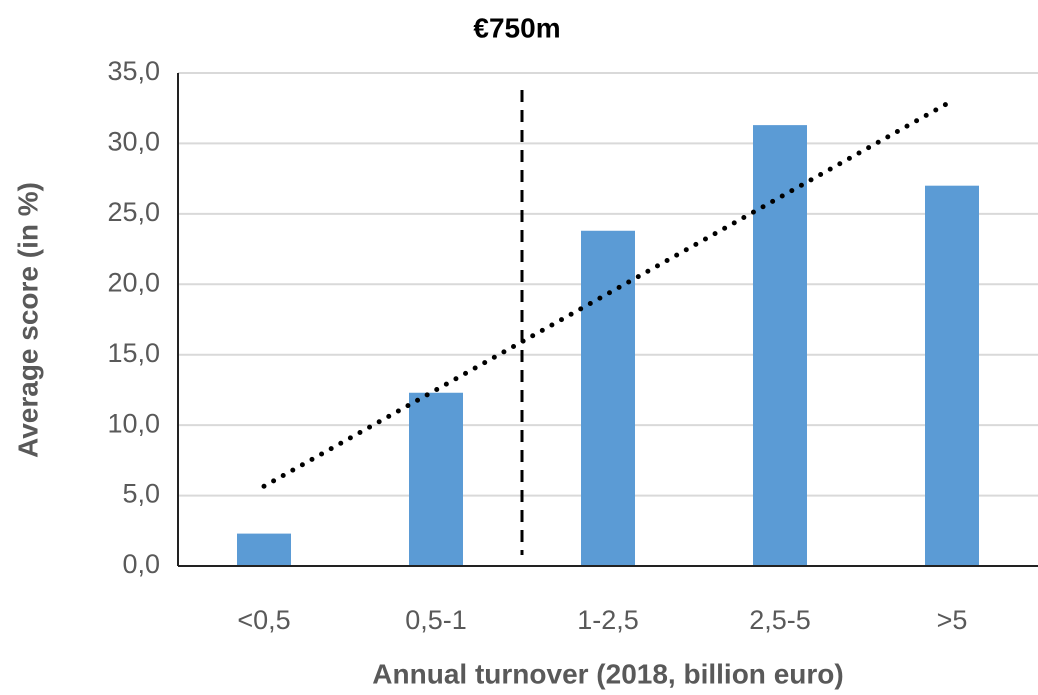  I want to click on y-tick-label: 20,0, so click(133, 282).